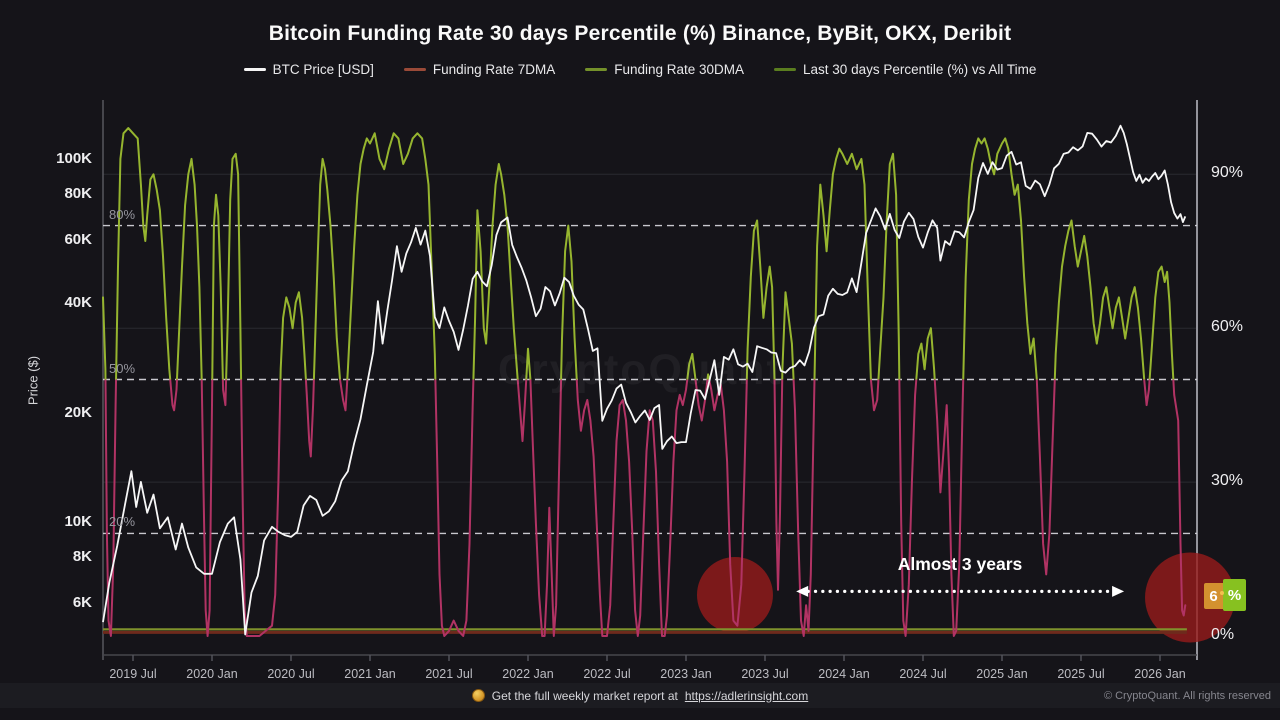 The width and height of the screenshot is (1280, 720). What do you see at coordinates (1187, 695) in the screenshot?
I see `copyright-text: © CryptoQuant. All rights reserved` at bounding box center [1187, 695].